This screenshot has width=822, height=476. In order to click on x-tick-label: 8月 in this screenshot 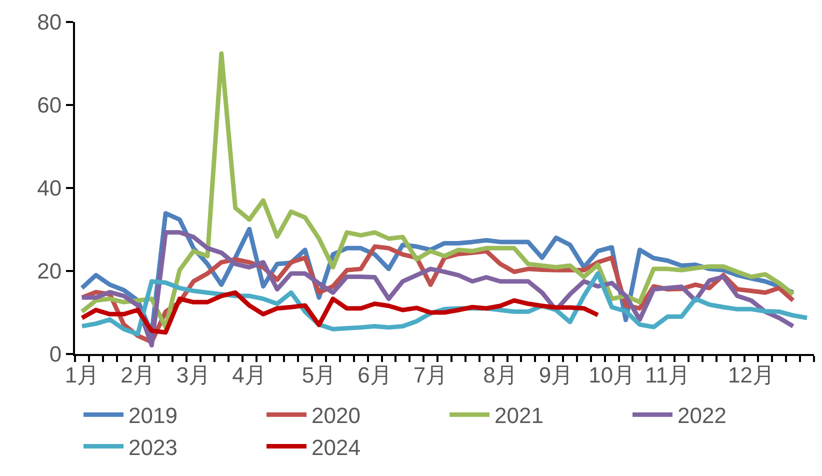, I will do `click(500, 375)`.